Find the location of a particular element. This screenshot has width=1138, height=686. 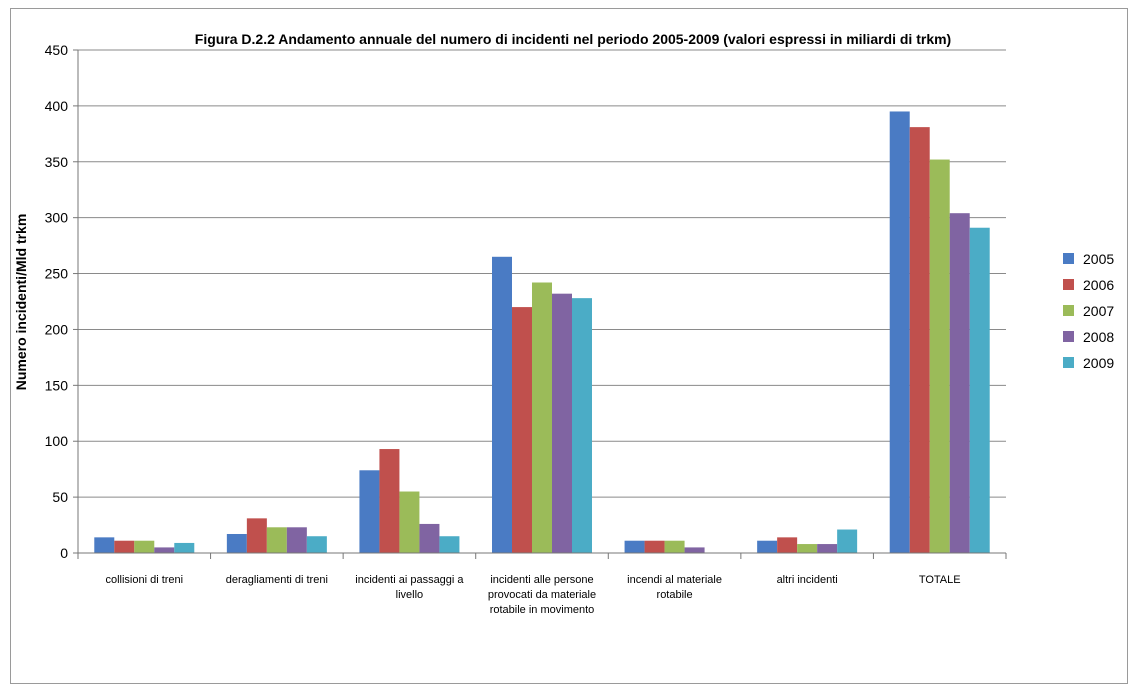

y-axis-ticks: 0 50 100 150 200 250 300 350 400 450 is located at coordinates (61, 301).